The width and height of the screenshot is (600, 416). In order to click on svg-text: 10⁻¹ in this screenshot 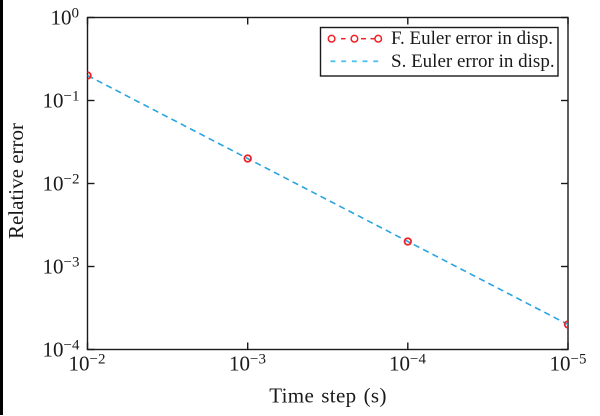, I will do `click(61, 101)`.